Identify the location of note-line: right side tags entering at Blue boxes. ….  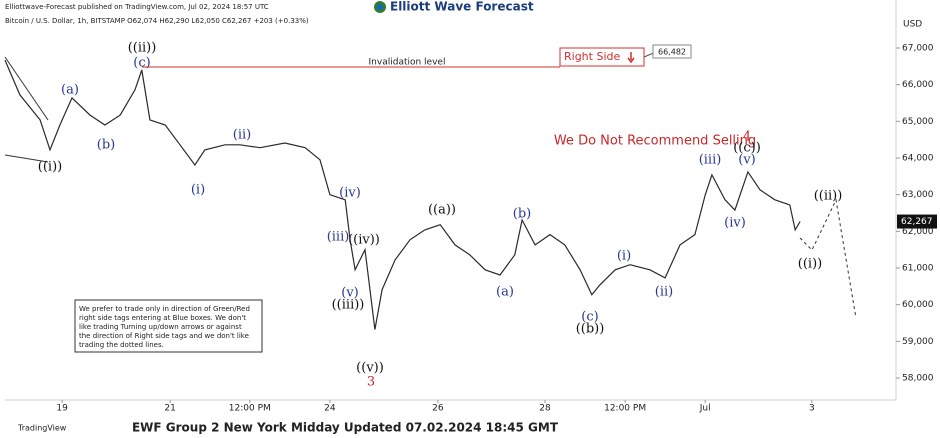
(162, 318).